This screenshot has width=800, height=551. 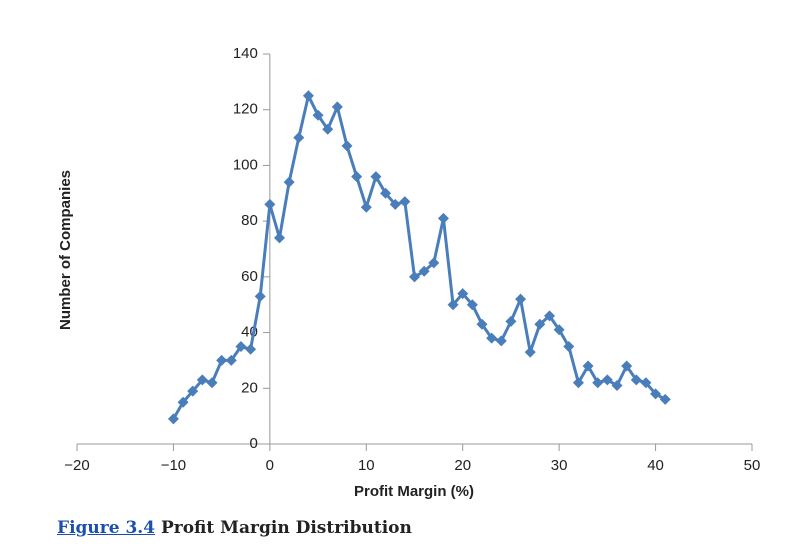 I want to click on x-axis-title: Profit Margin (%), so click(x=414, y=491).